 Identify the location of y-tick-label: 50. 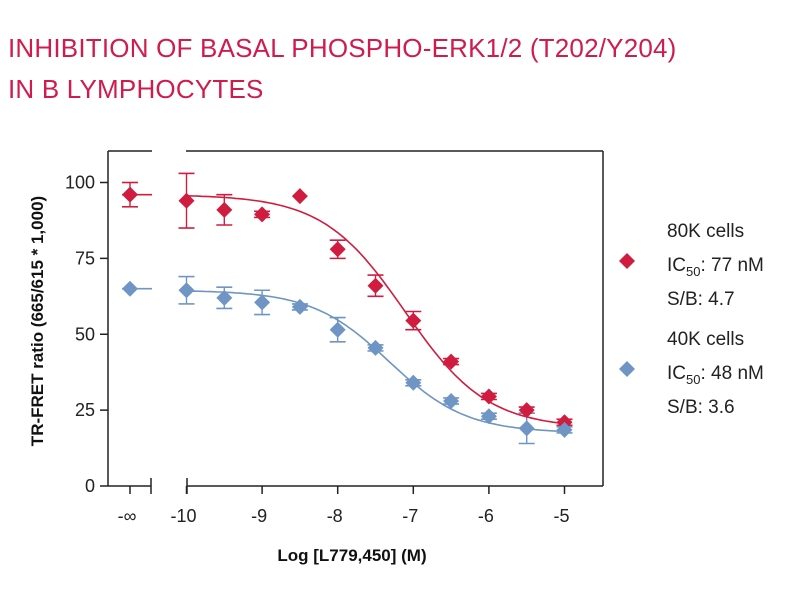
(85, 334).